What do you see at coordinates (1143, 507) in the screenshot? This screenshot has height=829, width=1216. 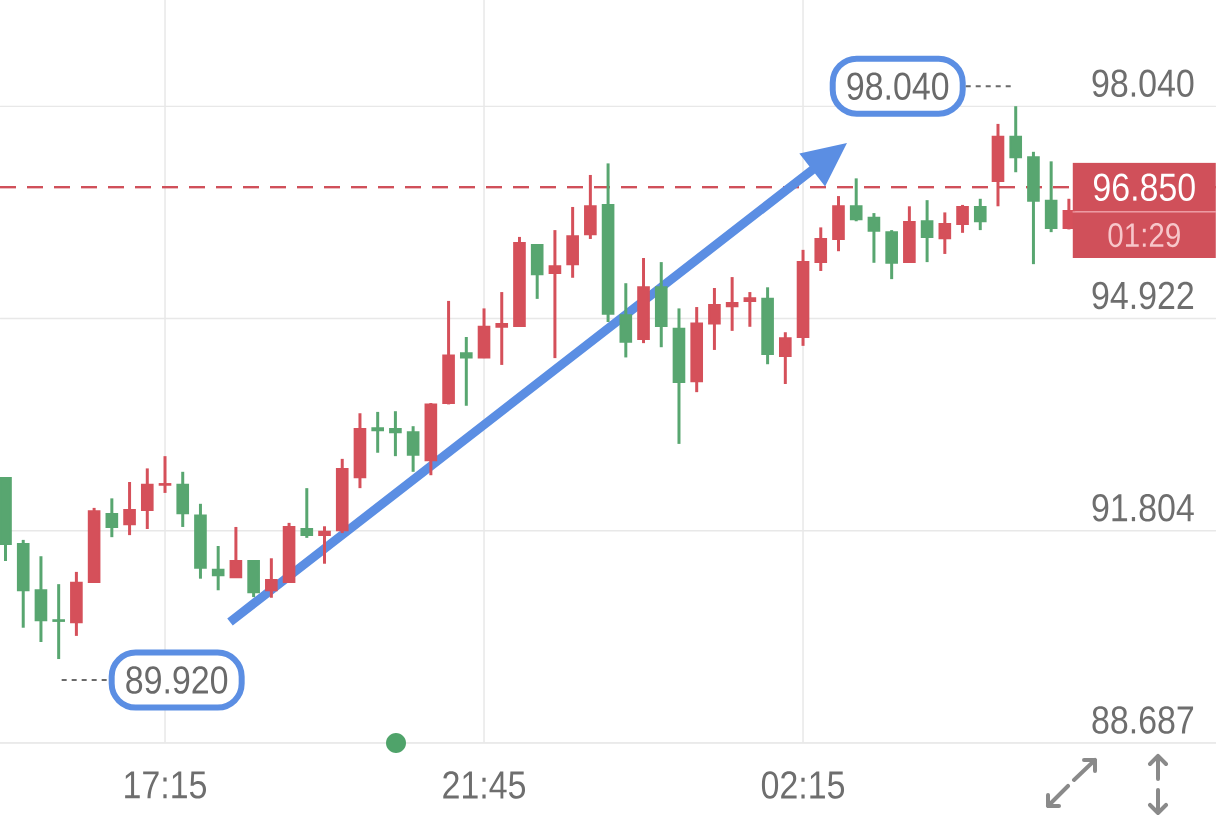 I see `y-tick-label: 91.804` at bounding box center [1143, 507].